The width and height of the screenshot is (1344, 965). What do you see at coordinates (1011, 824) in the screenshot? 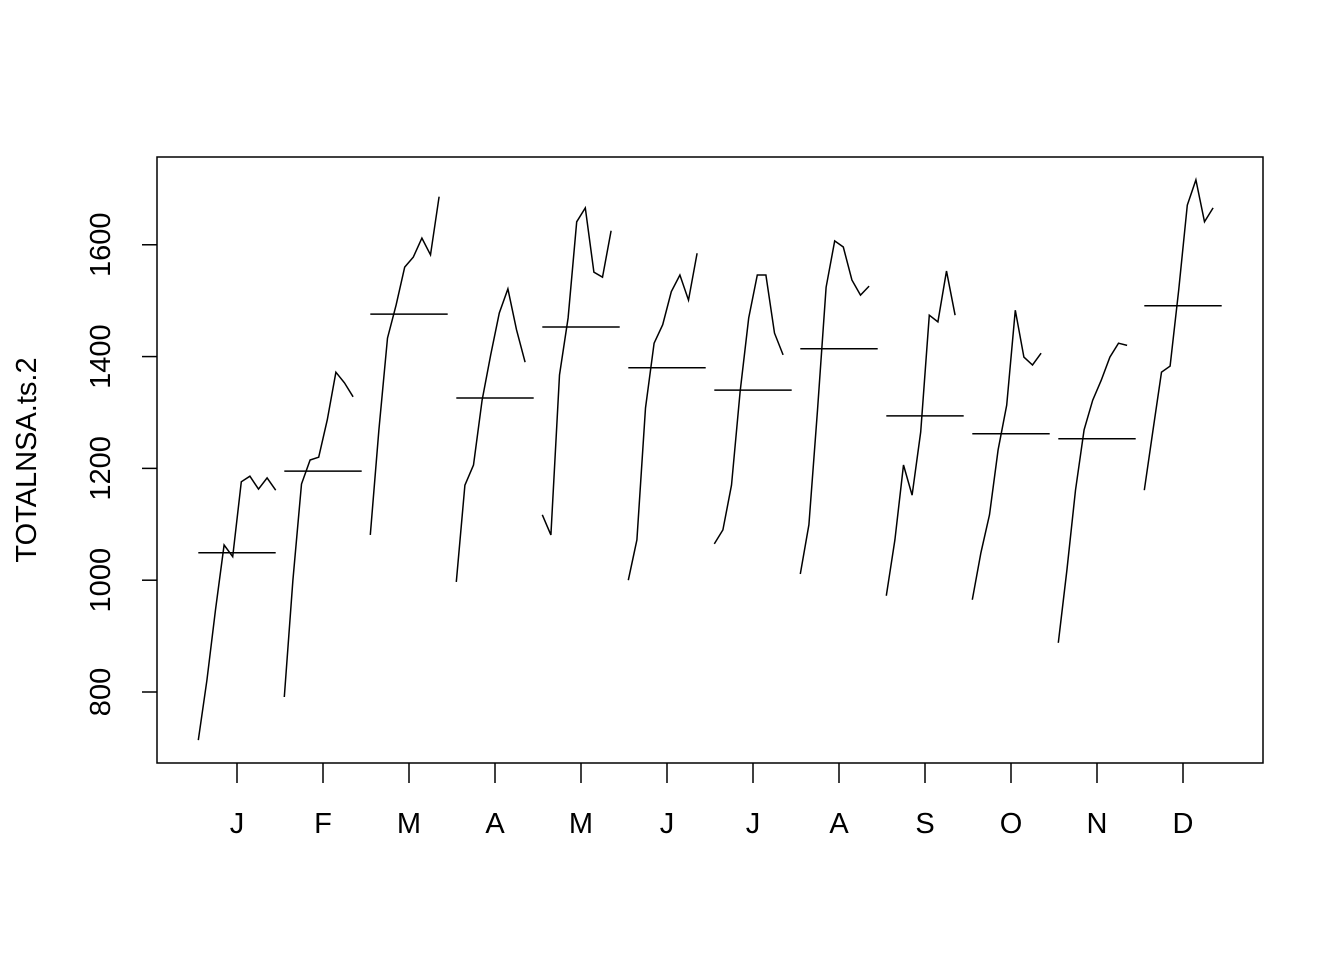
I see `x-tick-label: O` at bounding box center [1011, 824].